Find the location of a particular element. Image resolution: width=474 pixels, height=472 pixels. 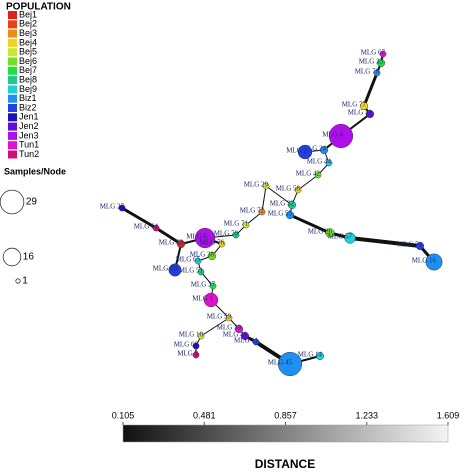

legend-label: Bej8 is located at coordinates (28, 79).